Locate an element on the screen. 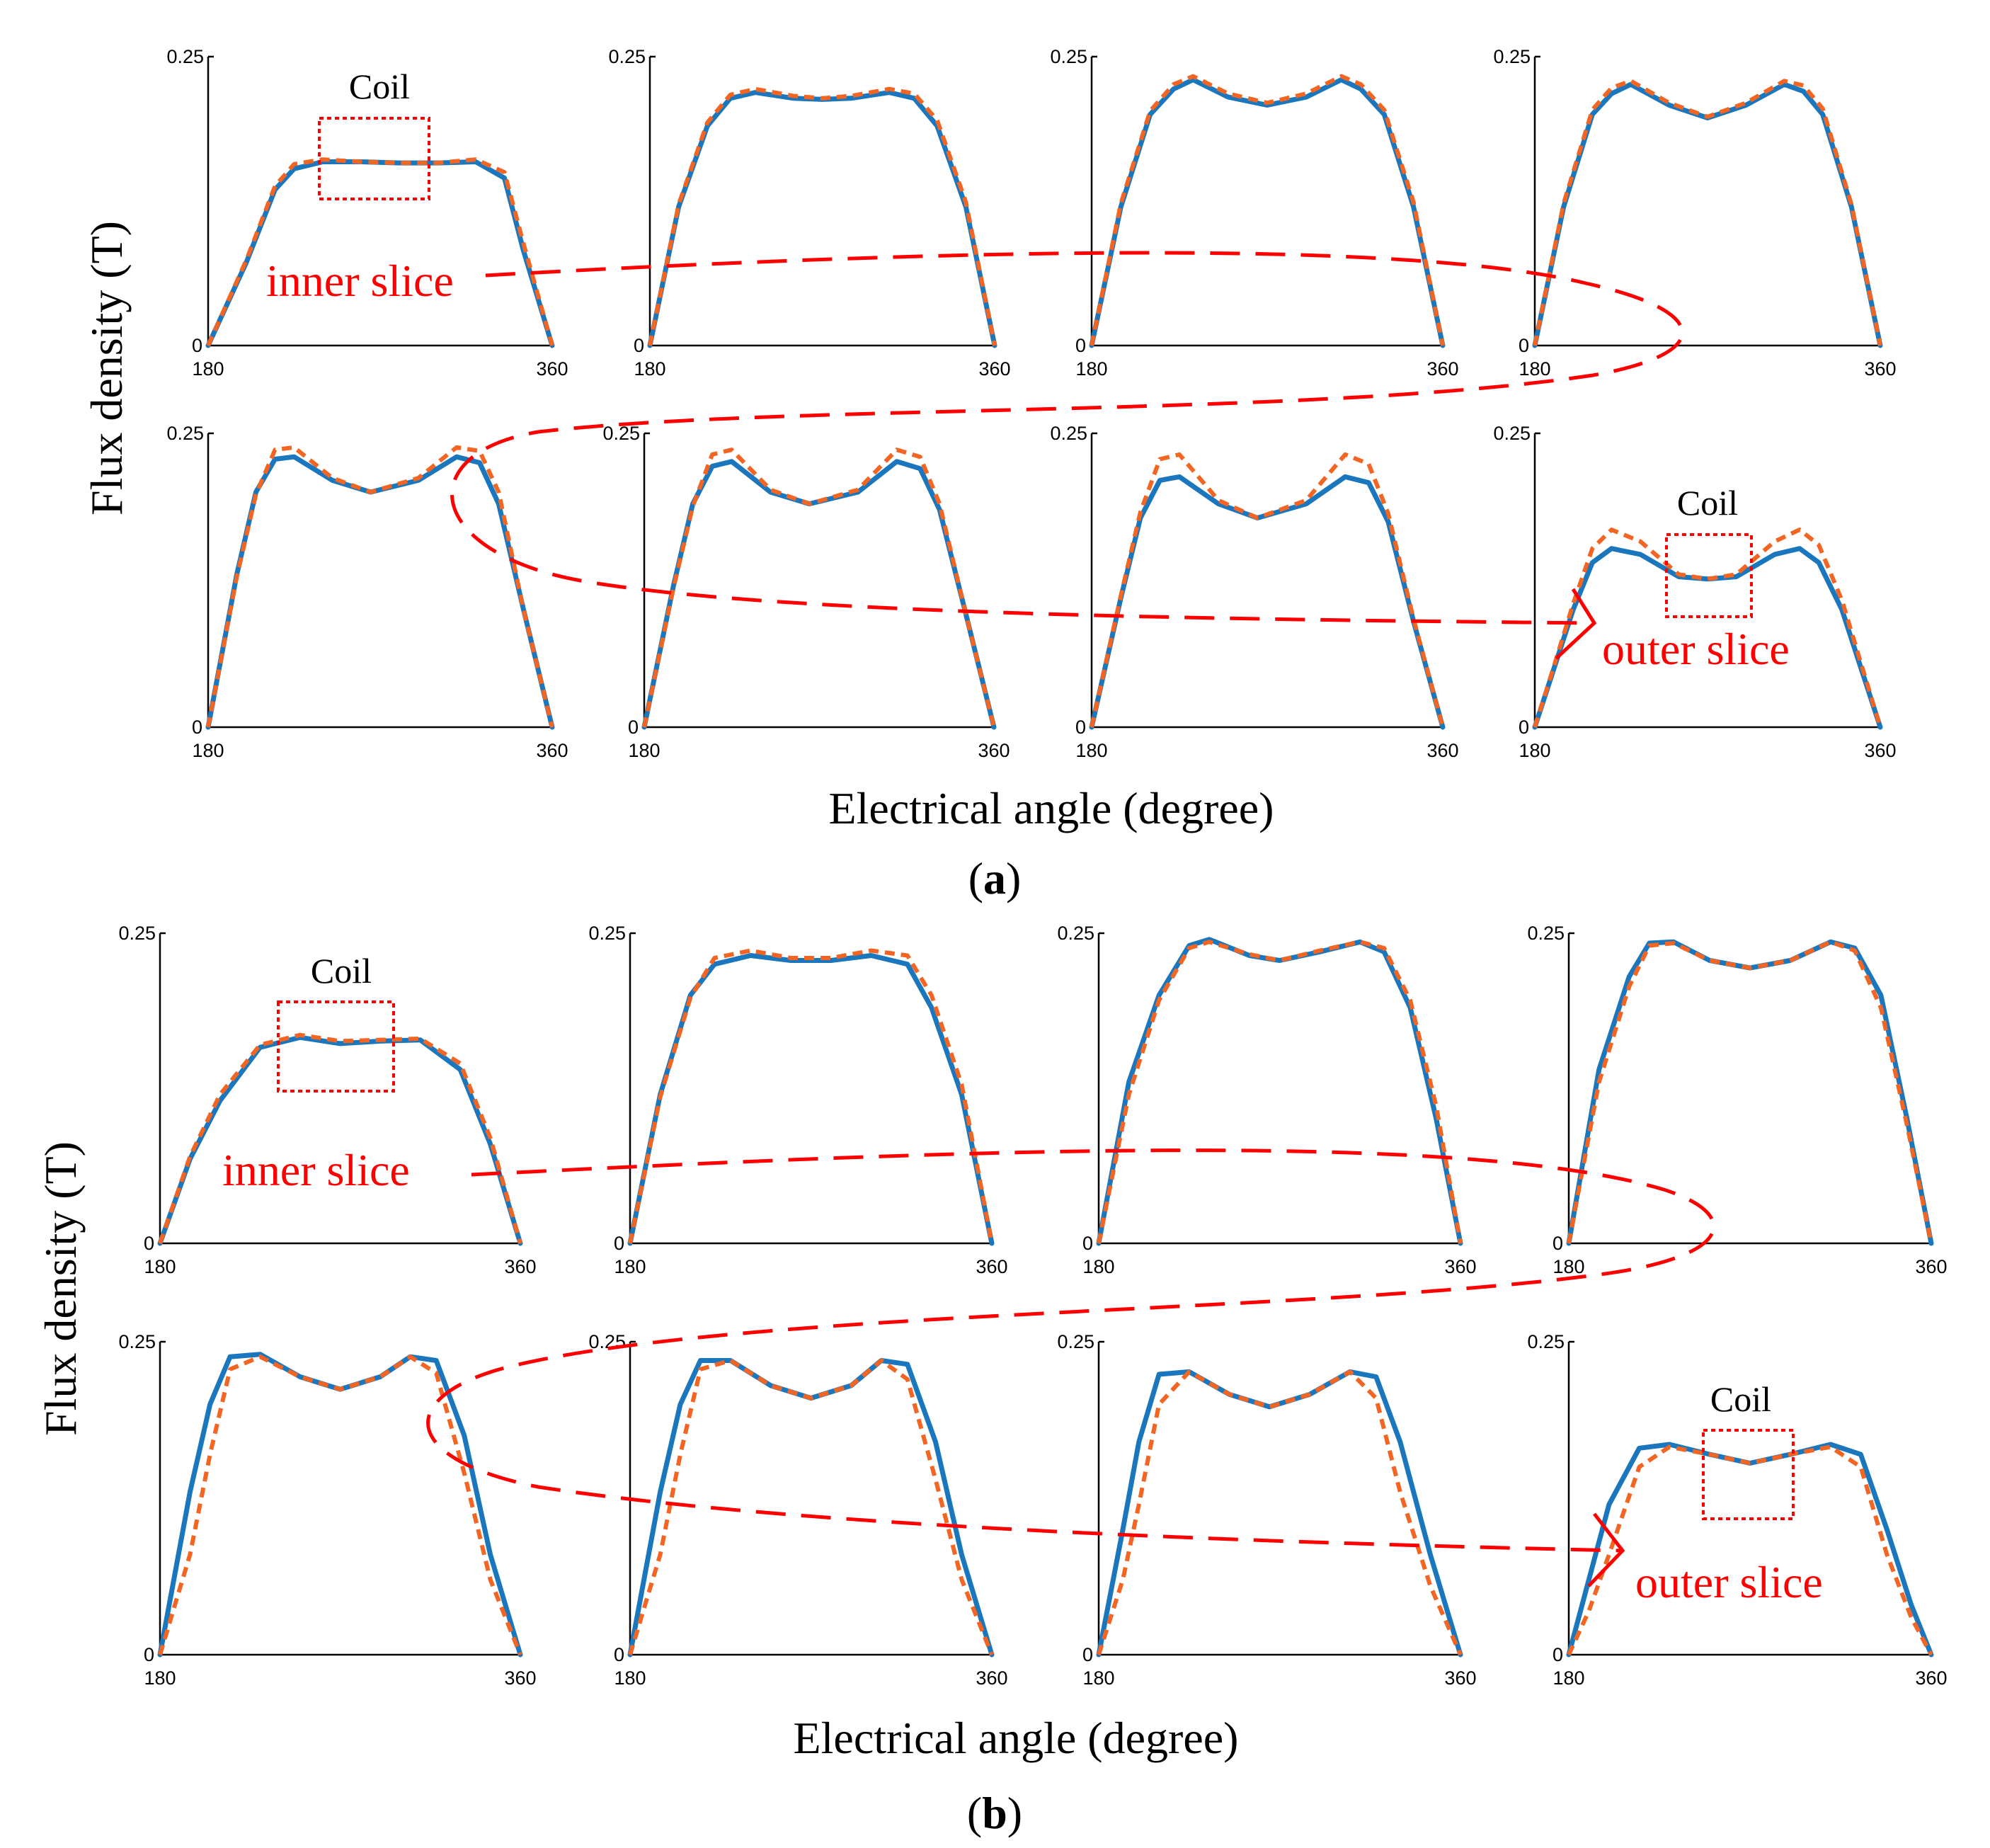 The width and height of the screenshot is (1990, 1848). panel-b-caption: (b) is located at coordinates (994, 1813).